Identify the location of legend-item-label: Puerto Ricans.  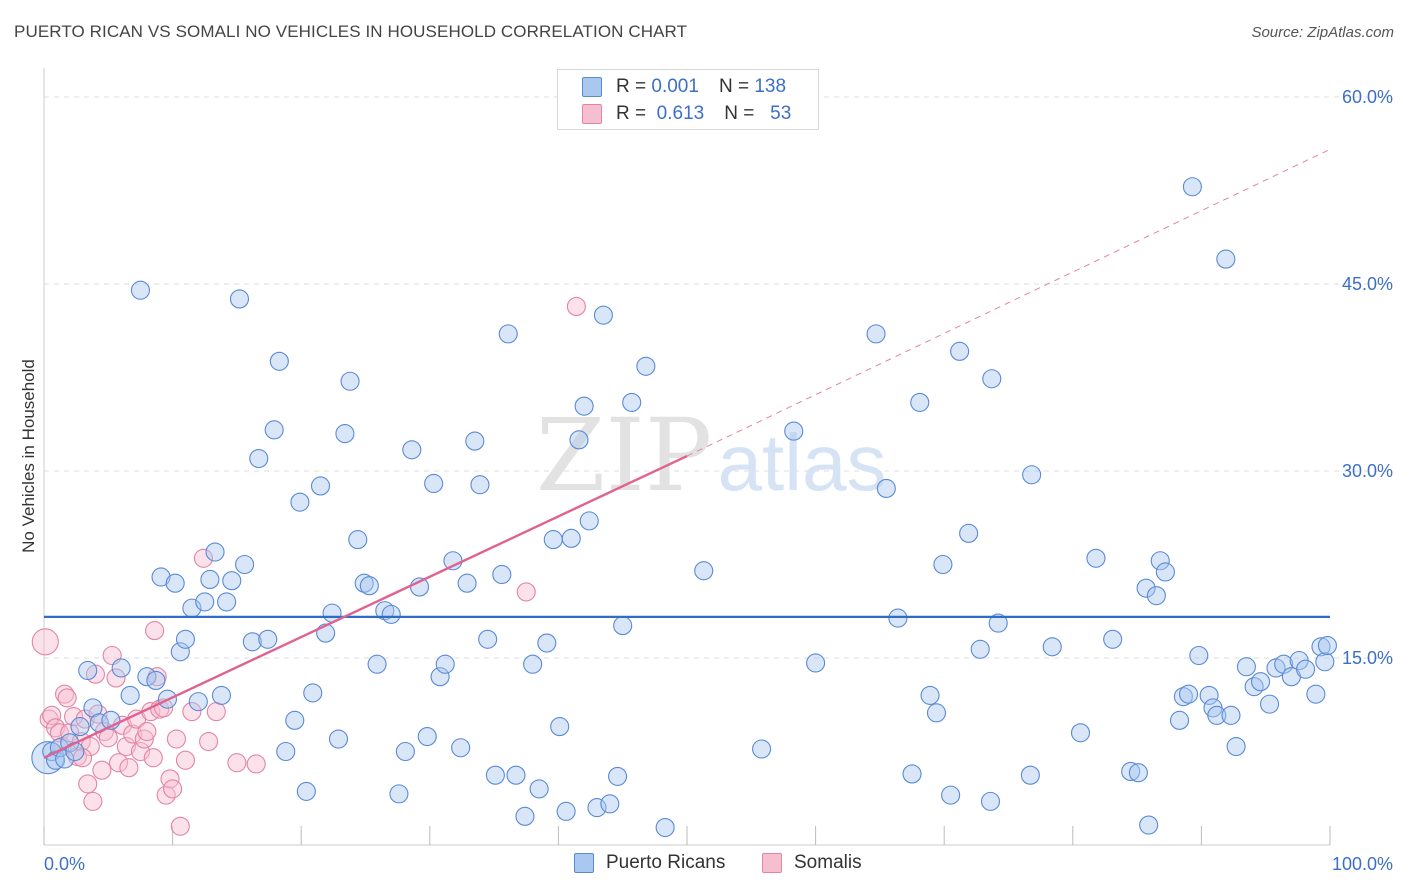
(666, 862).